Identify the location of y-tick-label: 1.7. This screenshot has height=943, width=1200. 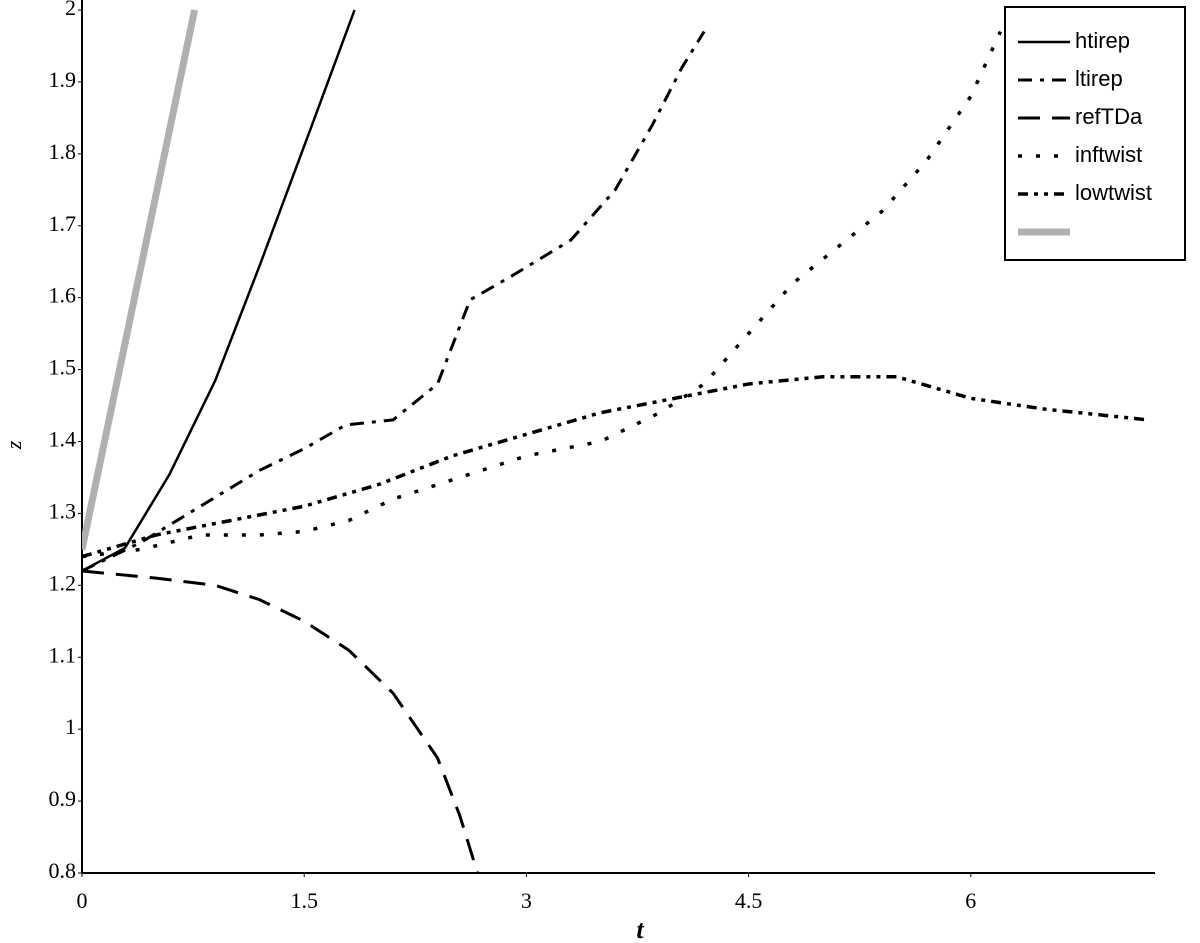
(63, 223).